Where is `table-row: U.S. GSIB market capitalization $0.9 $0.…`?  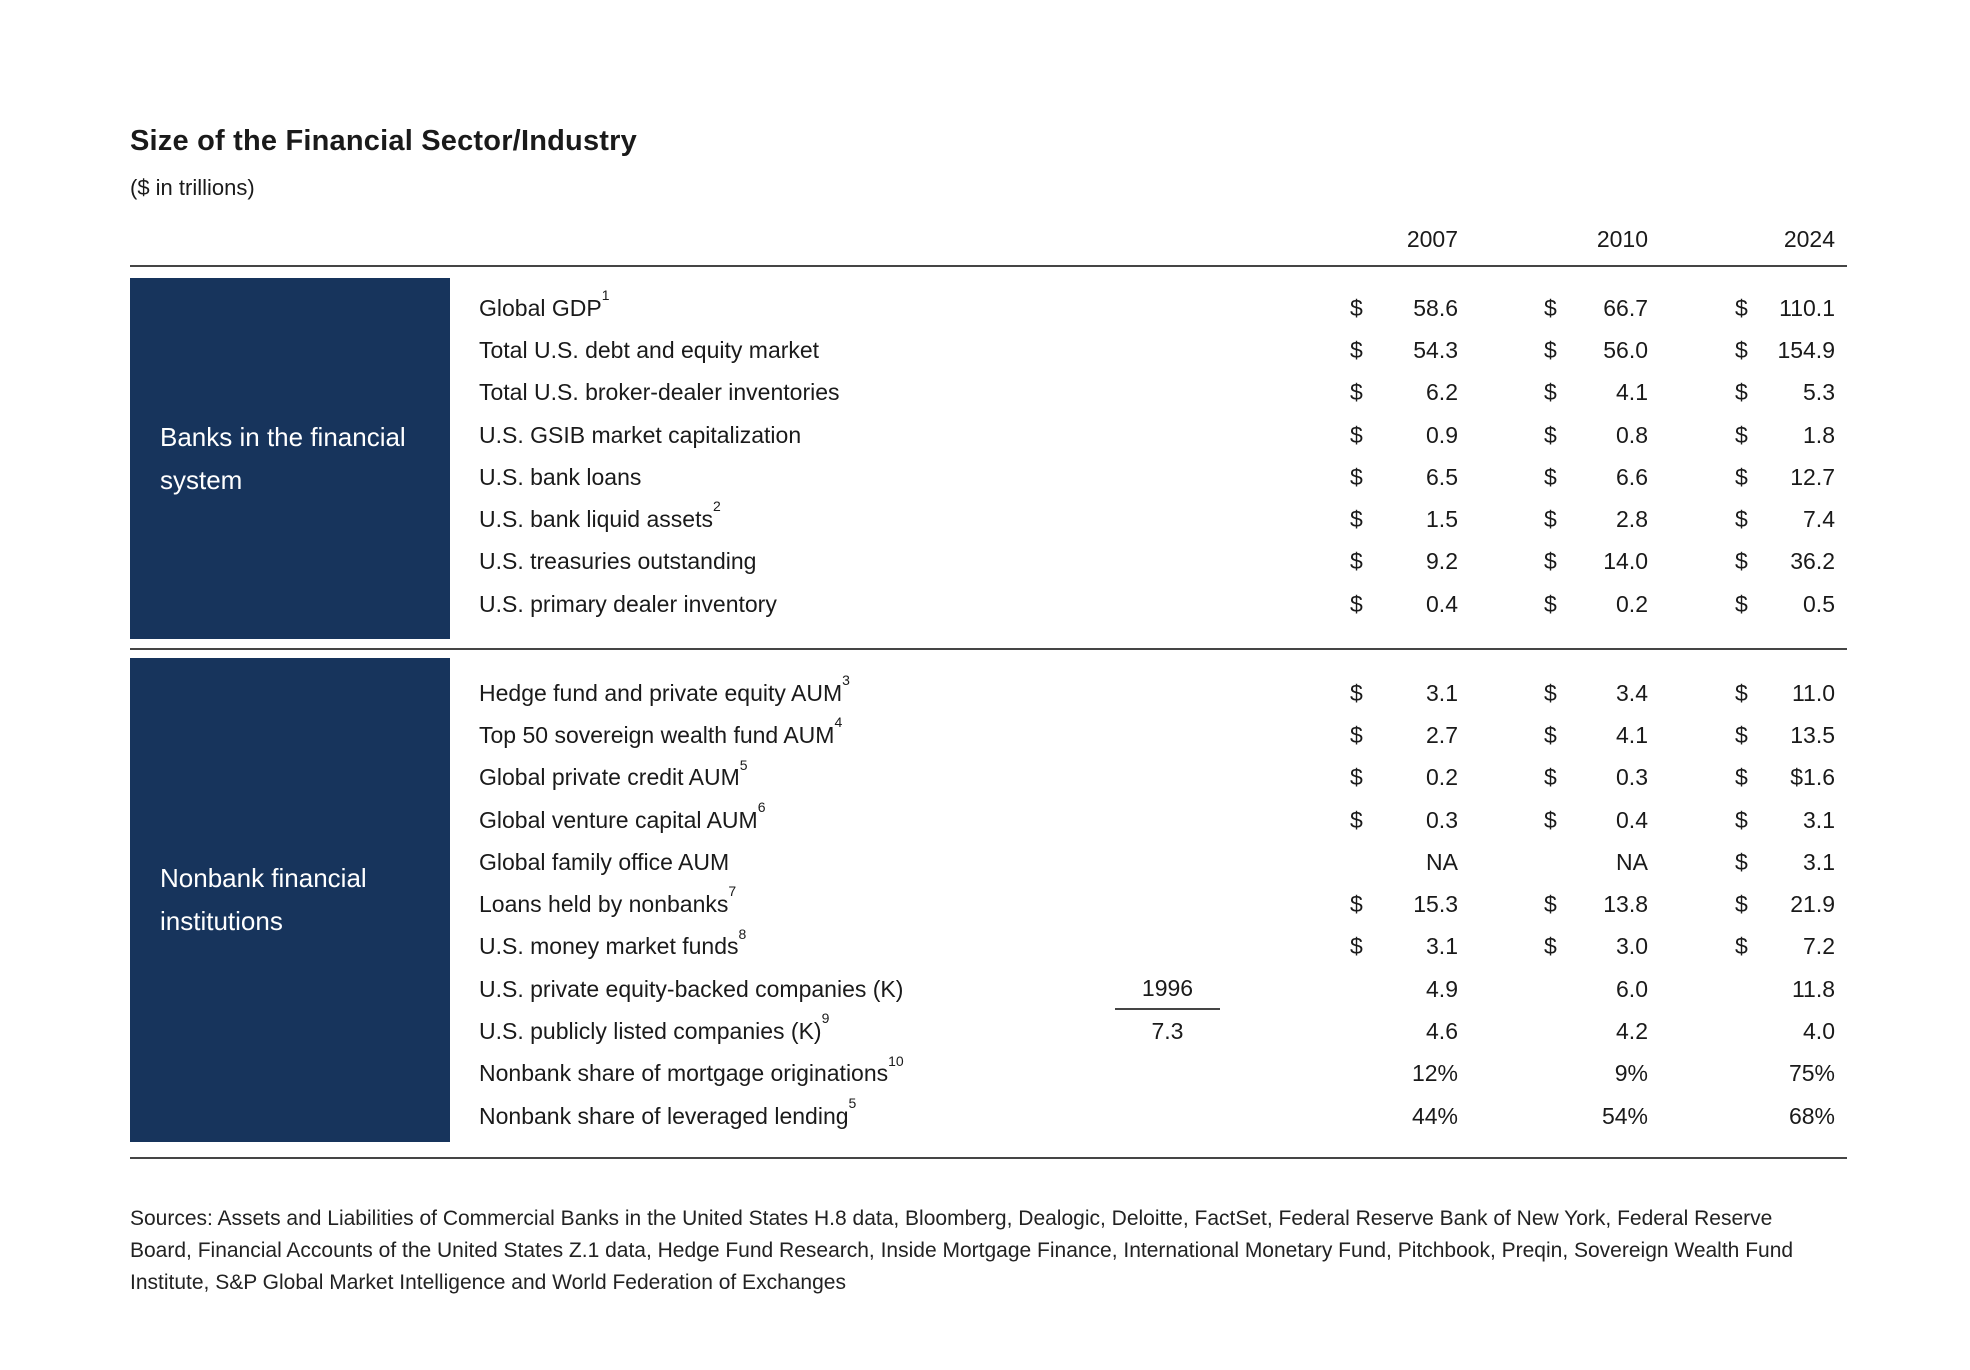
table-row: U.S. GSIB market capitalization $0.9 $0.… is located at coordinates (1157, 435).